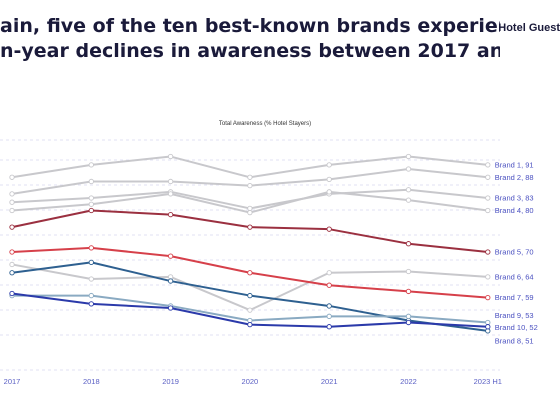 This screenshot has height=420, width=560. Describe the element at coordinates (514, 177) in the screenshot. I see `series-label: Brand 2, 88` at that location.